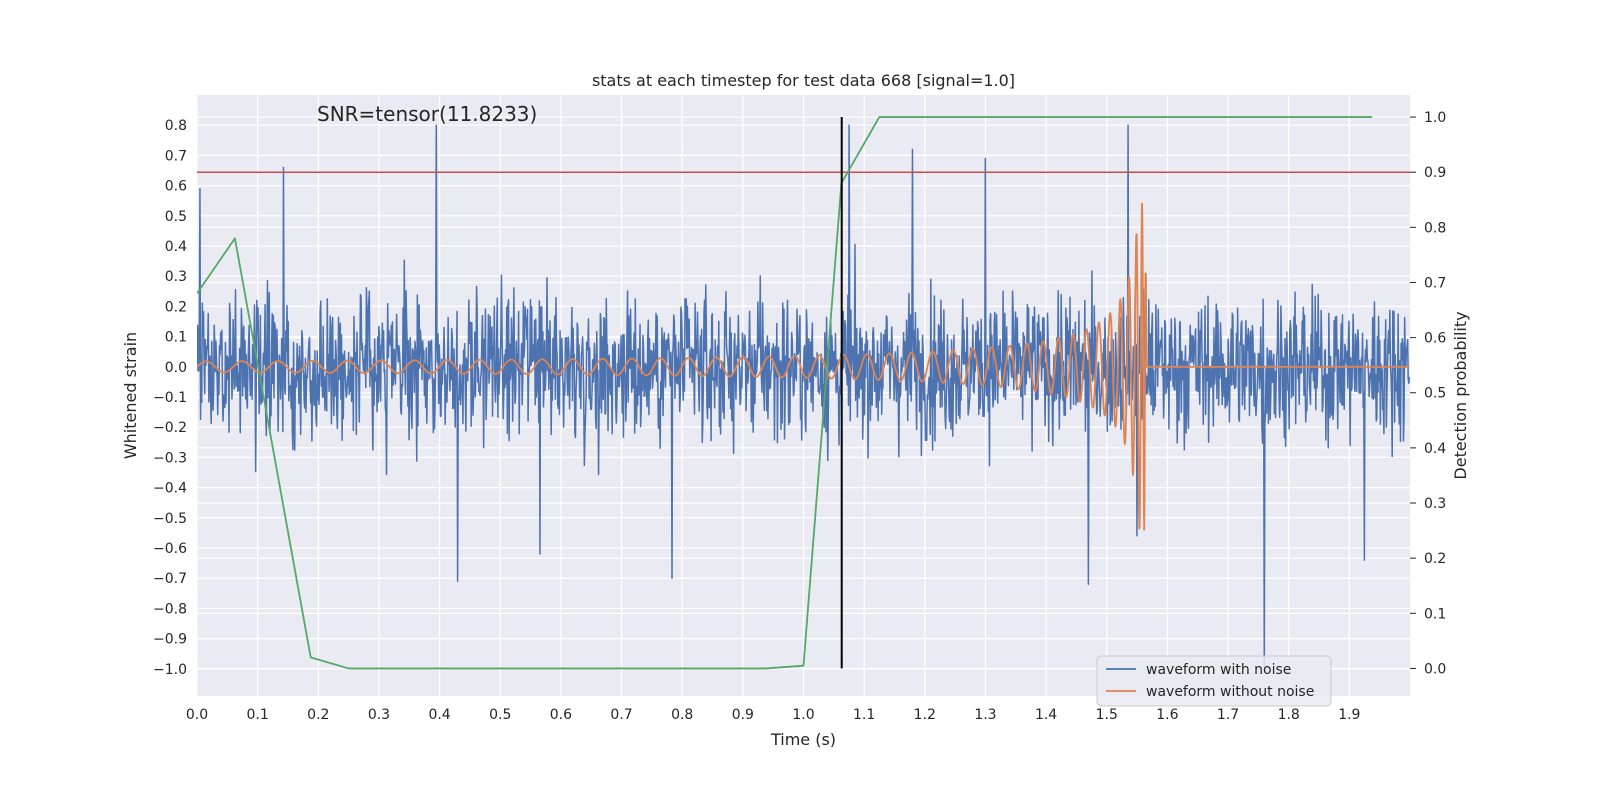 This screenshot has height=800, width=1600. What do you see at coordinates (176, 217) in the screenshot?
I see `y-tick-label: 0.5` at bounding box center [176, 217].